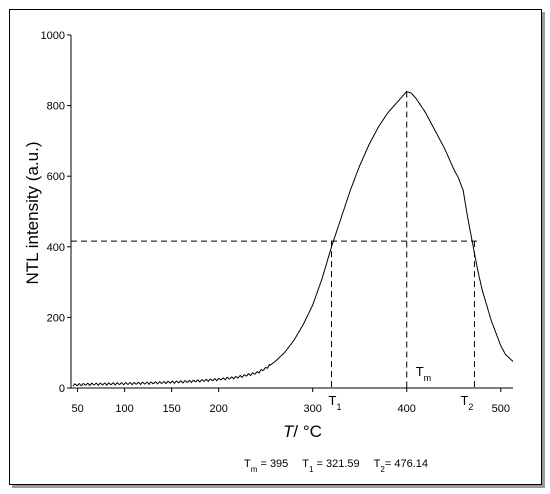  I want to click on x-tick-label: 100, so click(124, 409).